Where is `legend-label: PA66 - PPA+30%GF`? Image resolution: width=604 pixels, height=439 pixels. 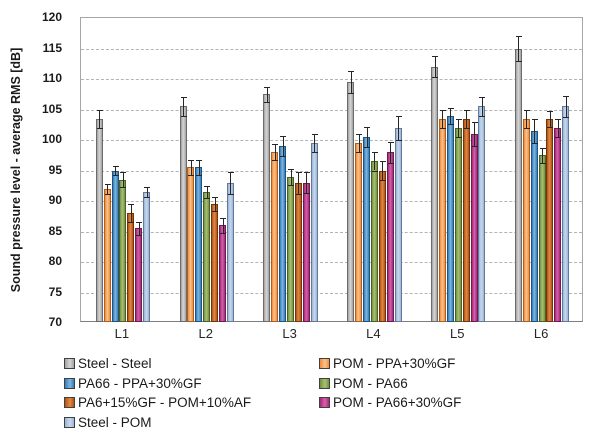
legend-label: PA66 - PPA+30%GF is located at coordinates (140, 383).